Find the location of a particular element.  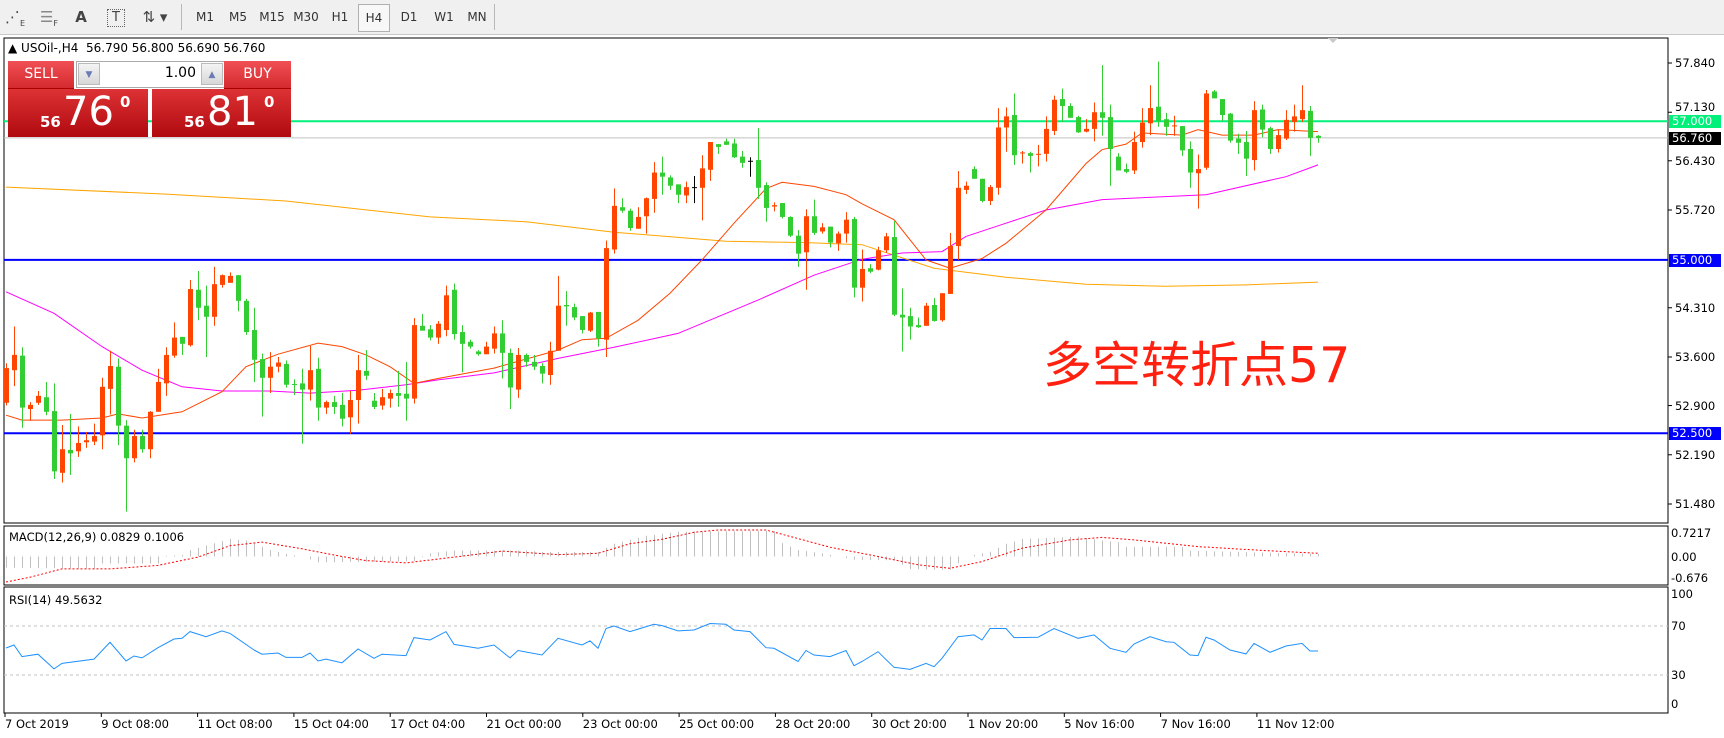

macd-pane is located at coordinates (662, 556).